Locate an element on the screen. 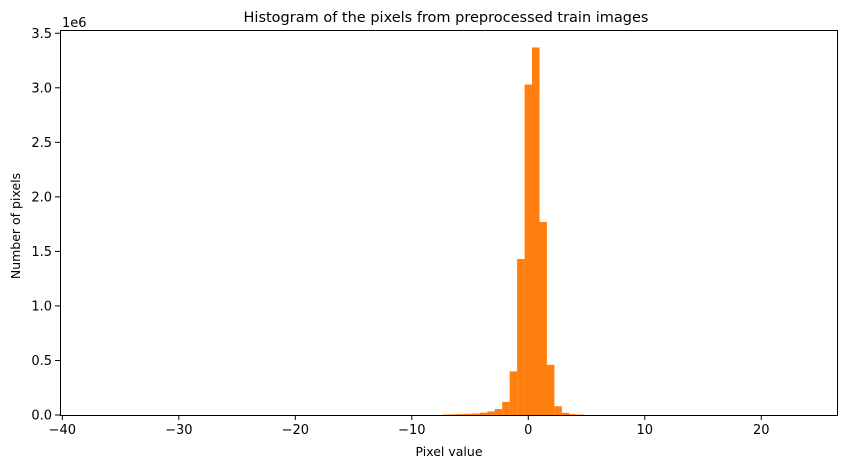 The width and height of the screenshot is (846, 468). x-tick-label: −40 is located at coordinates (62, 430).